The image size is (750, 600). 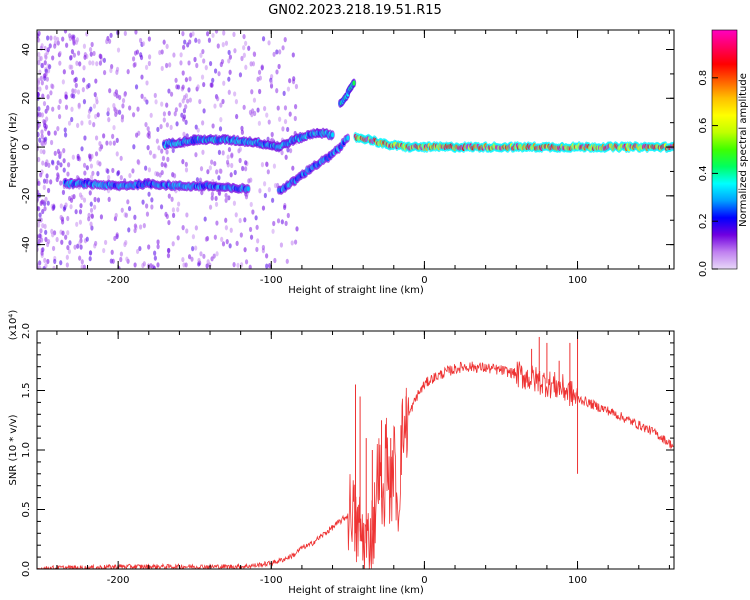 What do you see at coordinates (703, 126) in the screenshot?
I see `colorbar-tick-label-3: 0.6` at bounding box center [703, 126].